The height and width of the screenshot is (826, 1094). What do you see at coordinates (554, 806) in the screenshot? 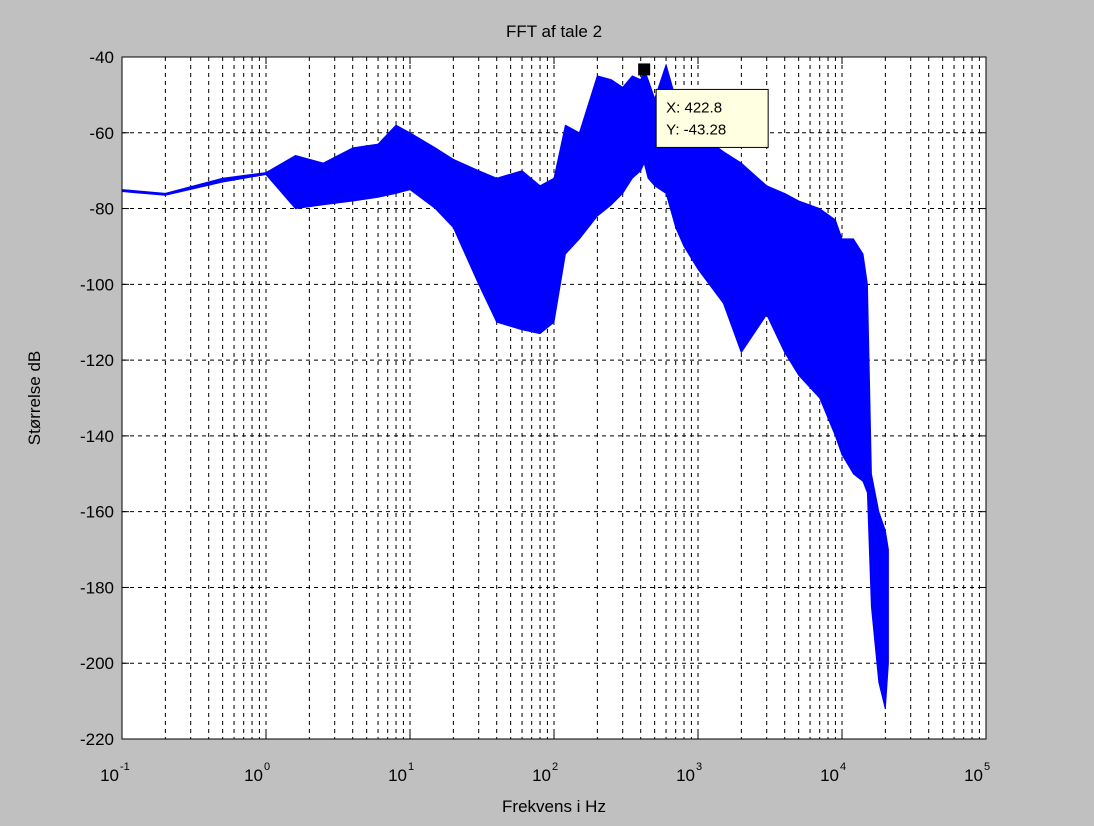
I see `x-axis-label: Frekvens i Hz` at bounding box center [554, 806].